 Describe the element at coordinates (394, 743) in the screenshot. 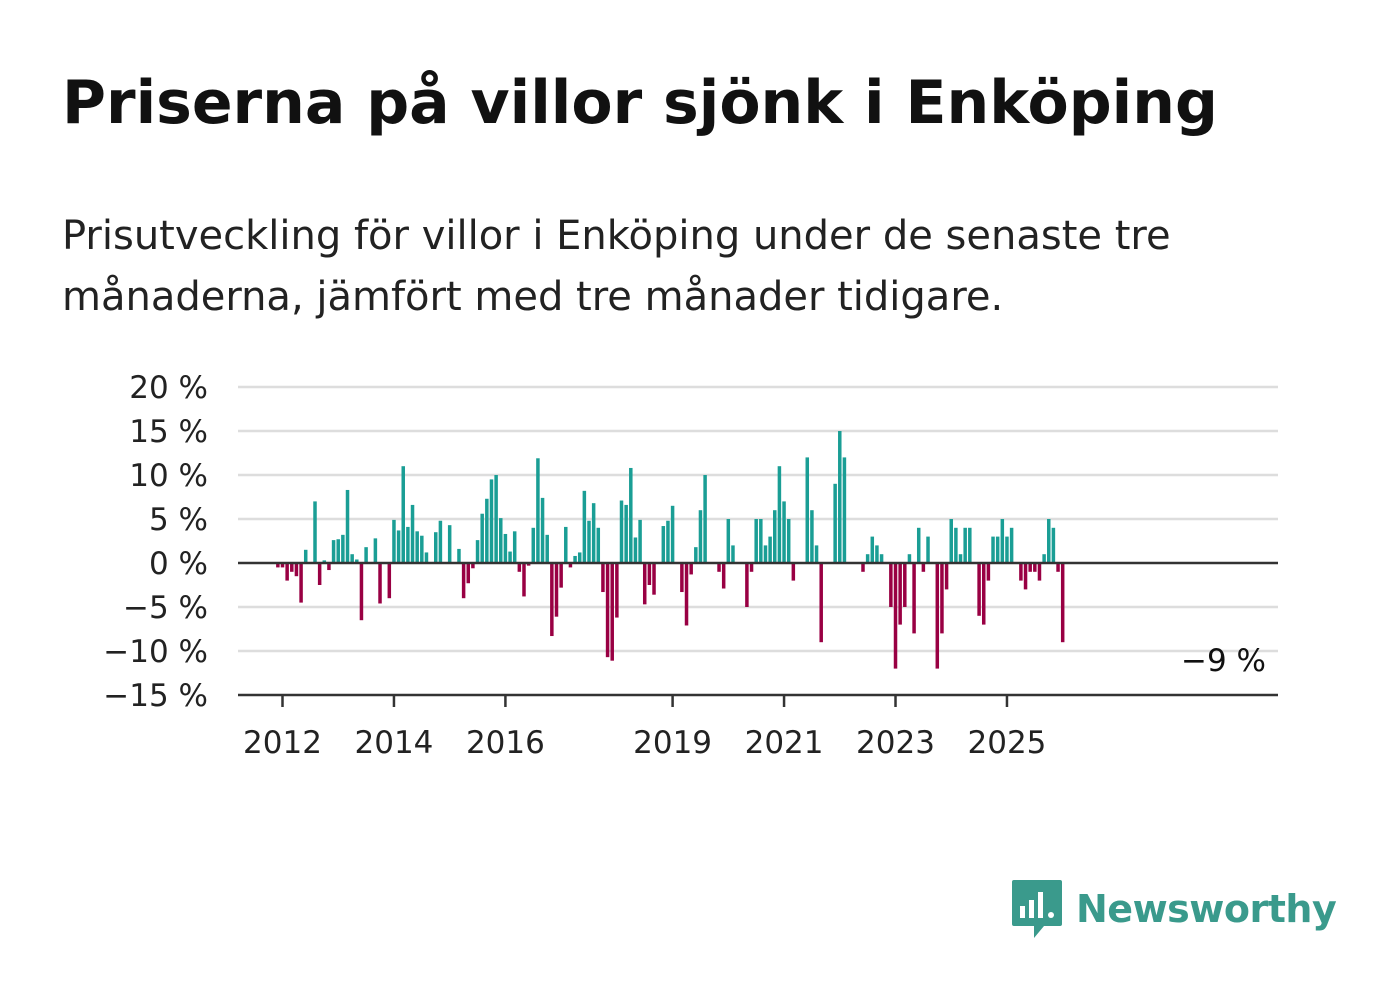

I see `x-tick-label: 2014` at that location.